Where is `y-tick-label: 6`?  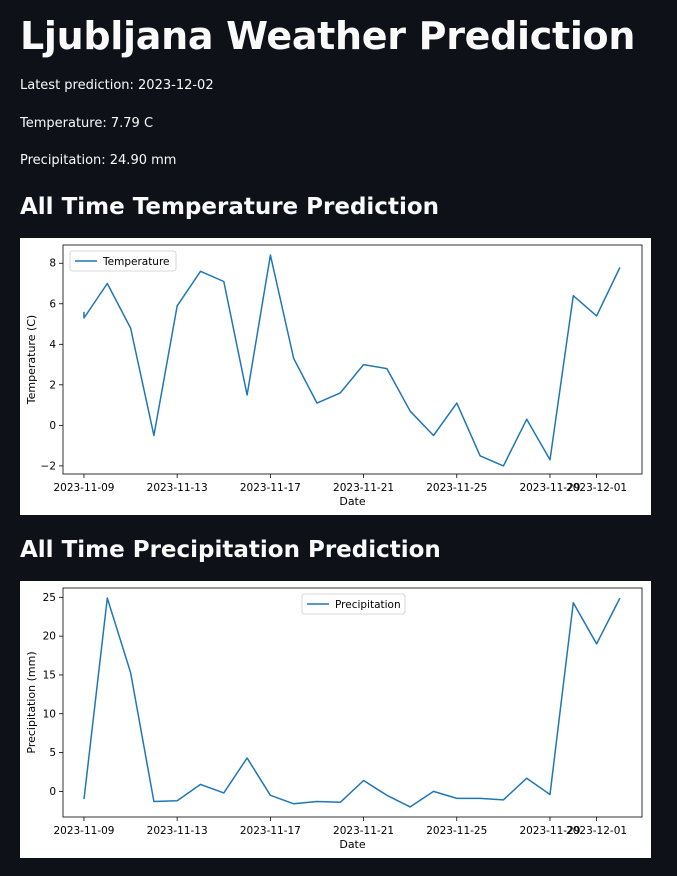
y-tick-label: 6 is located at coordinates (52, 304).